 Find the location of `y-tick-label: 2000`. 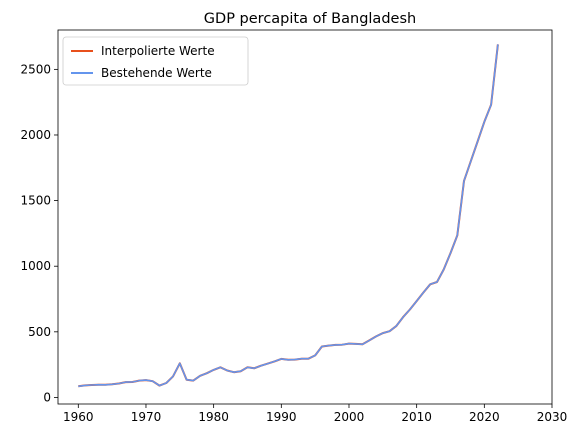

y-tick-label: 2000 is located at coordinates (35, 135).